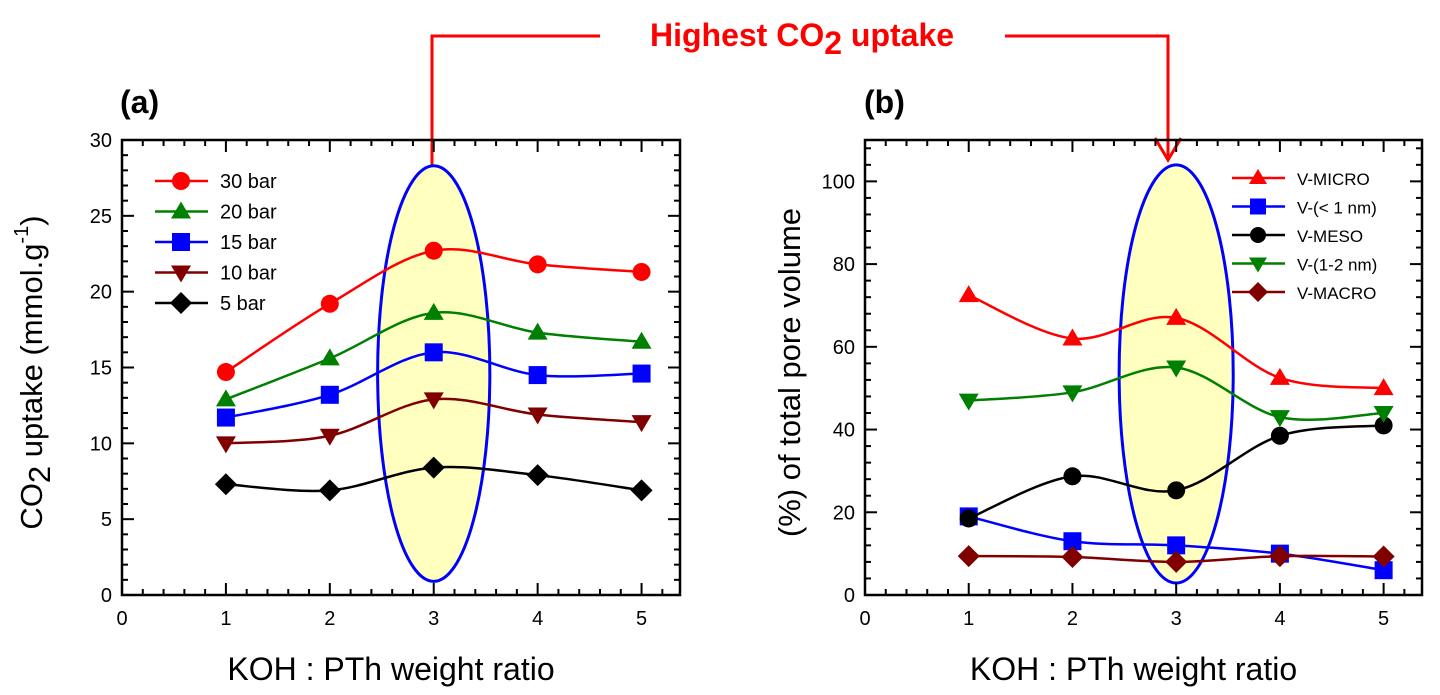 The height and width of the screenshot is (695, 1440). What do you see at coordinates (789, 372) in the screenshot?
I see `y-axis-label-main: (%) of total pore volume` at bounding box center [789, 372].